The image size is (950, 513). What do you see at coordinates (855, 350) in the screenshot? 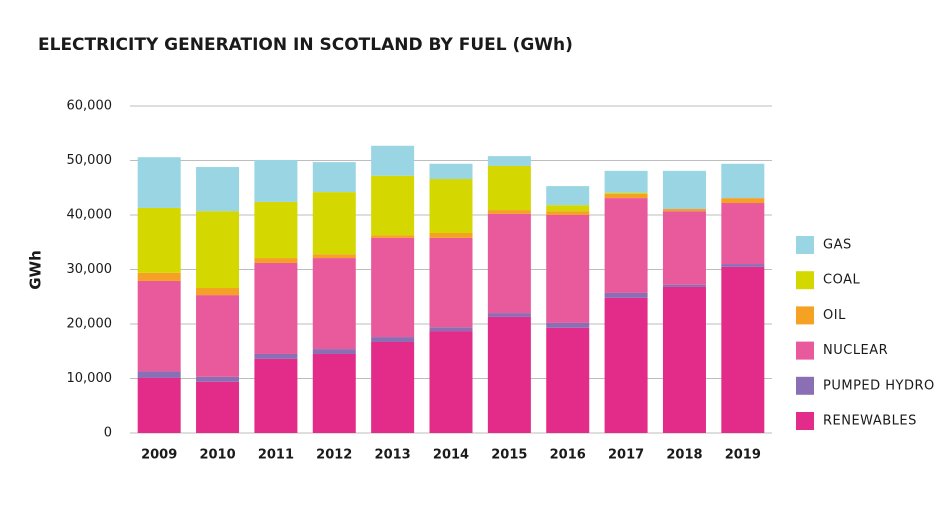
I see `legend-label: NUCLEAR` at bounding box center [855, 350].